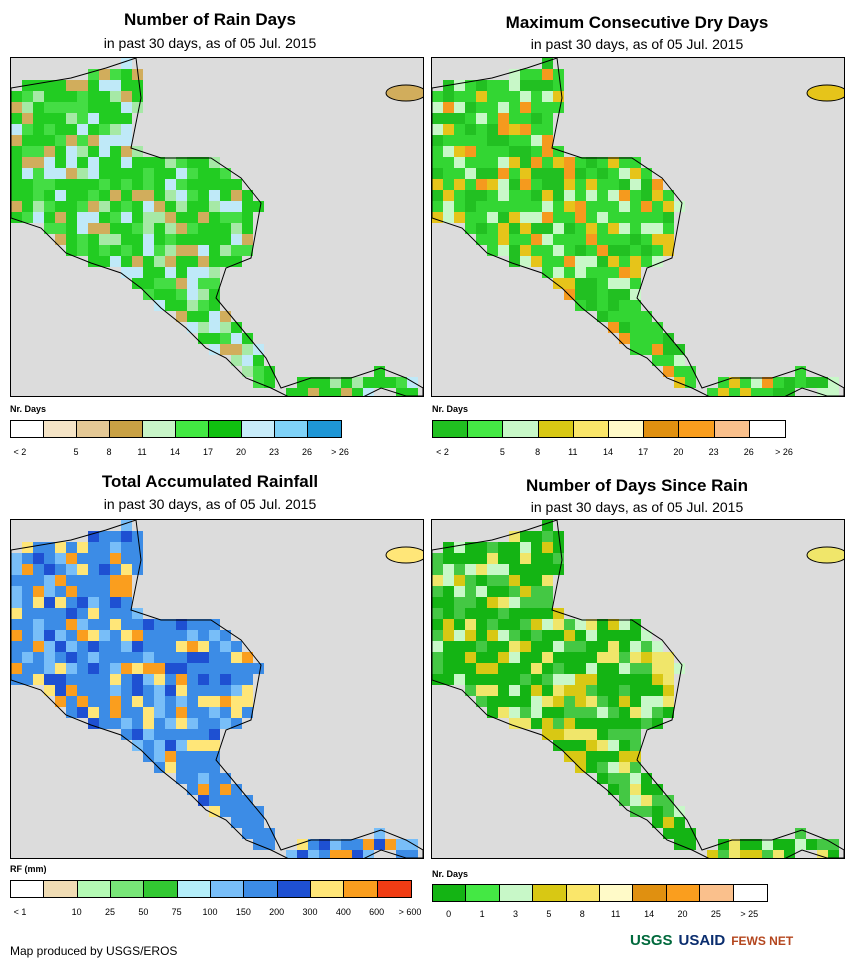 The width and height of the screenshot is (854, 970). Describe the element at coordinates (274, 452) in the screenshot. I see `legend-tick-label: 23` at that location.